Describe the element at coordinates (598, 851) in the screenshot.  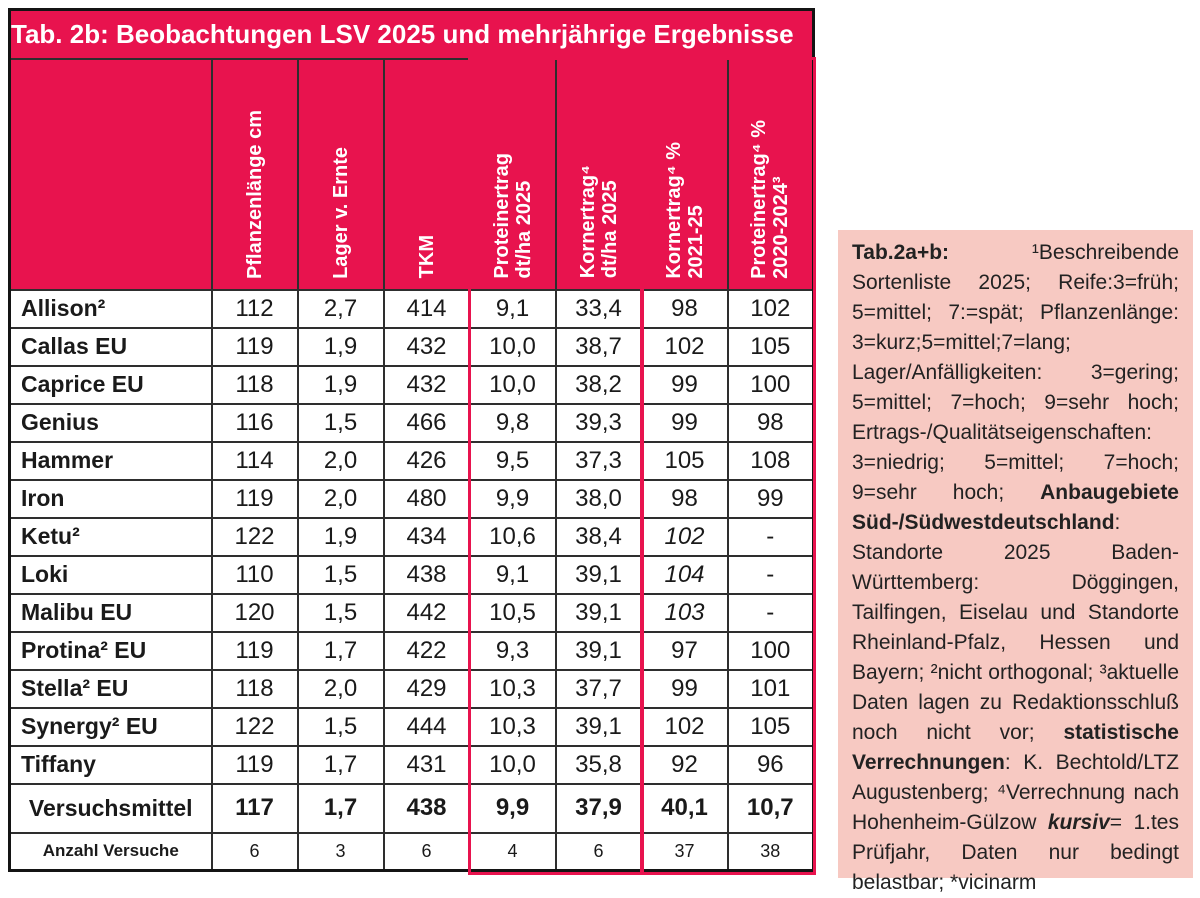
I see `value-cell-kornertrag-2025: 6` at that location.